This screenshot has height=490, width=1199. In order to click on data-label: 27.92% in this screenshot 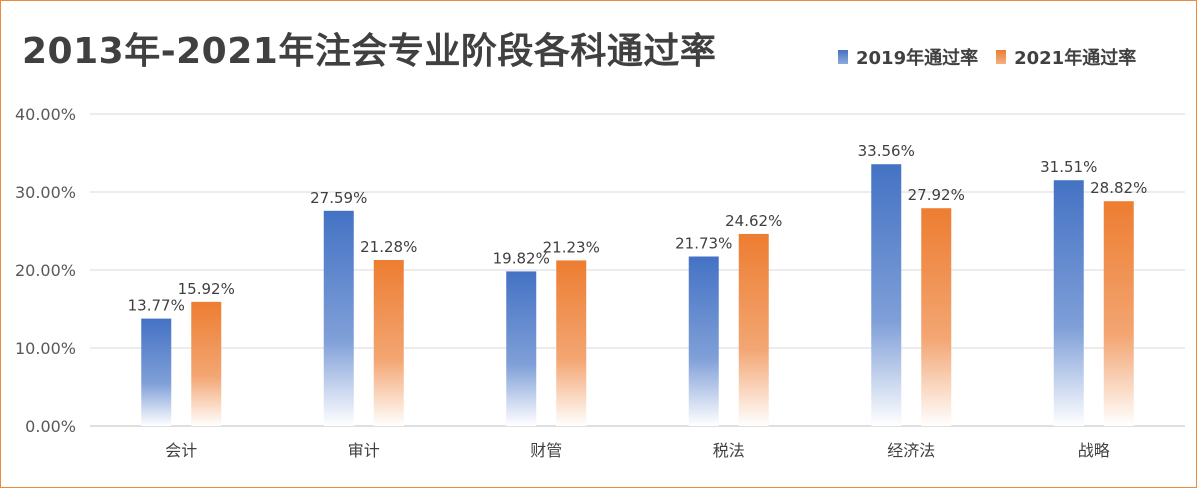, I will do `click(936, 195)`.